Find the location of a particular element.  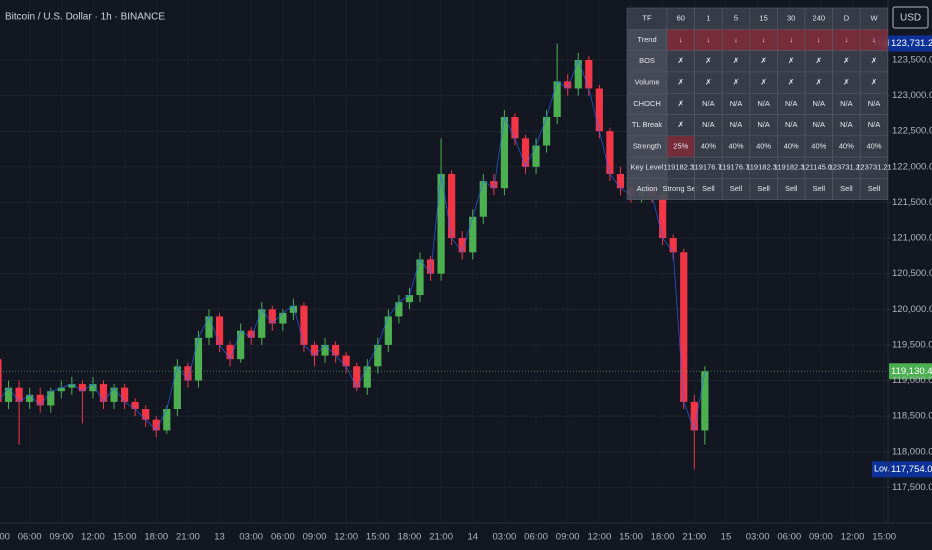

currency: USD is located at coordinates (910, 18).